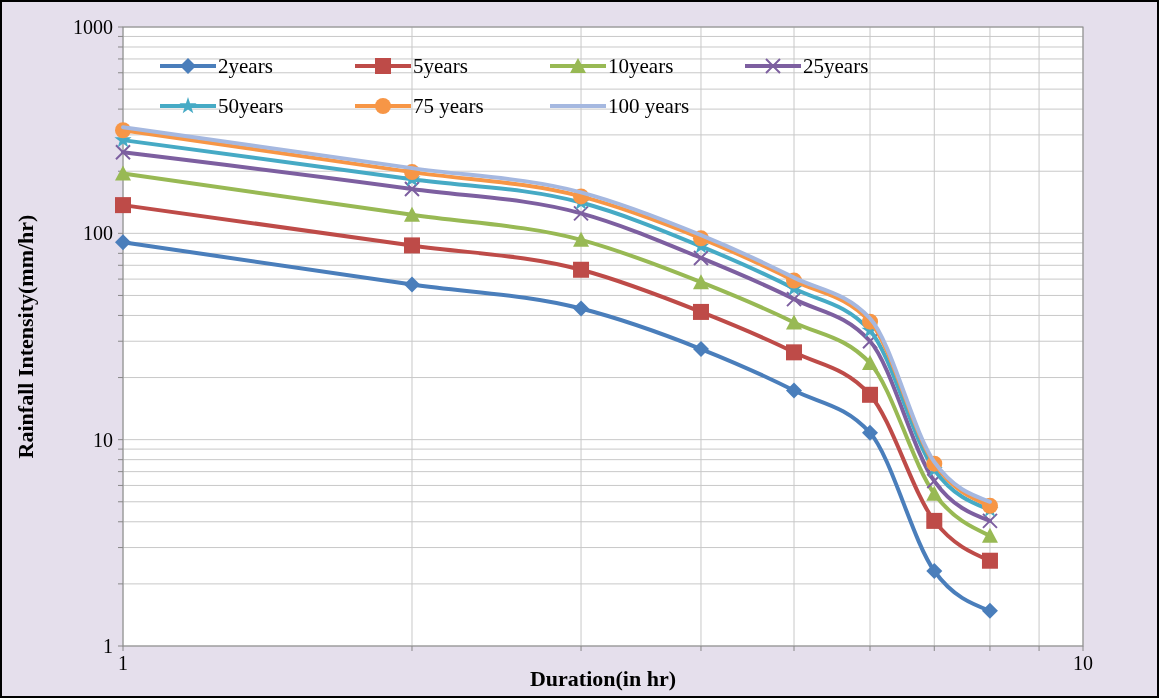 The height and width of the screenshot is (698, 1159). Describe the element at coordinates (448, 106) in the screenshot. I see `legend-label: 75 years` at that location.